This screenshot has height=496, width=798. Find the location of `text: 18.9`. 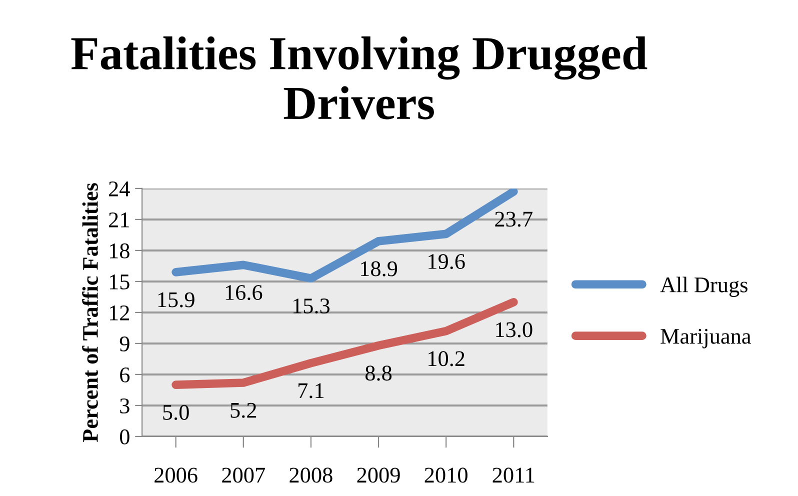

text: 18.9 is located at coordinates (379, 268).